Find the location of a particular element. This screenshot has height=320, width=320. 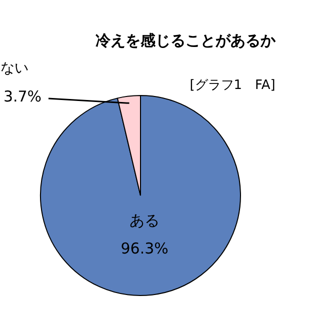

data-label: 96.3% is located at coordinates (144, 248).